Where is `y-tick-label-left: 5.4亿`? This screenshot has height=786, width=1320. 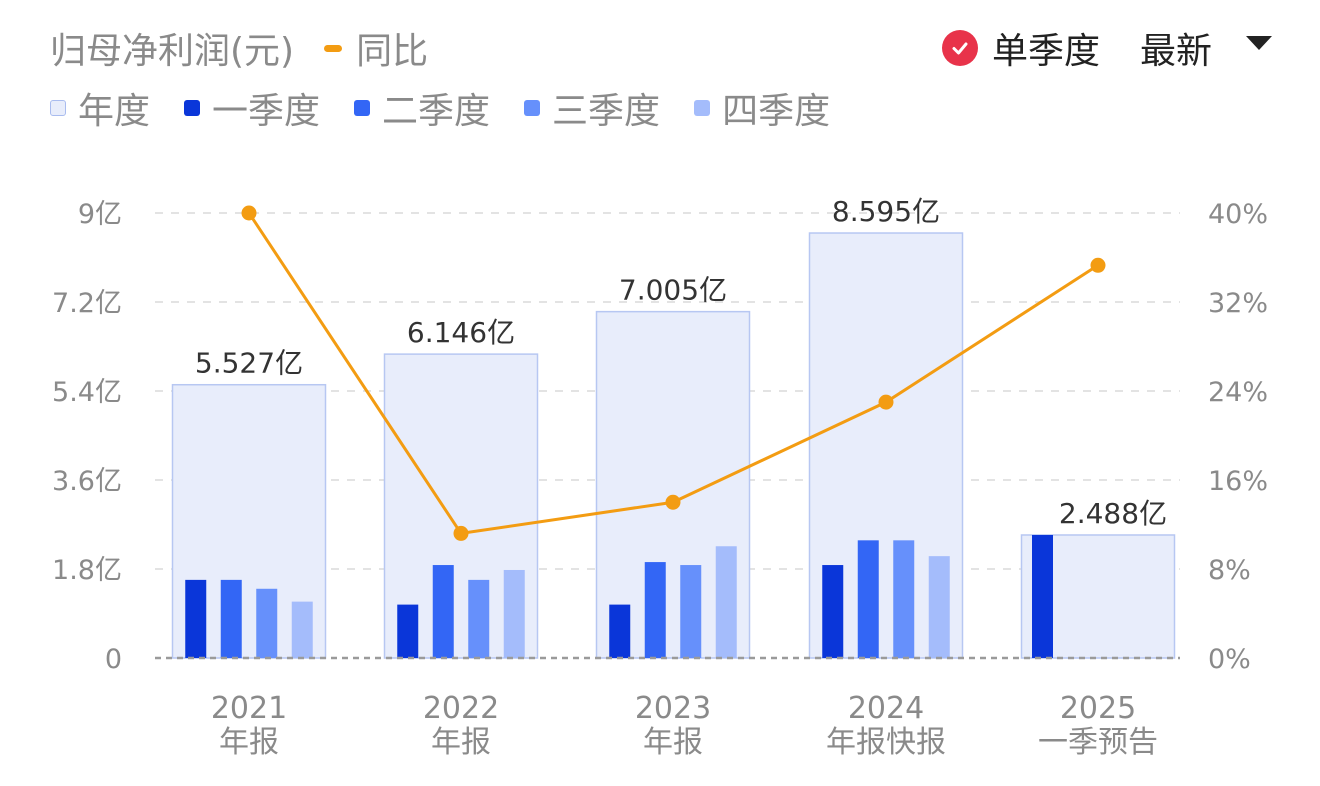
y-tick-label-left: 5.4亿 is located at coordinates (87, 392).